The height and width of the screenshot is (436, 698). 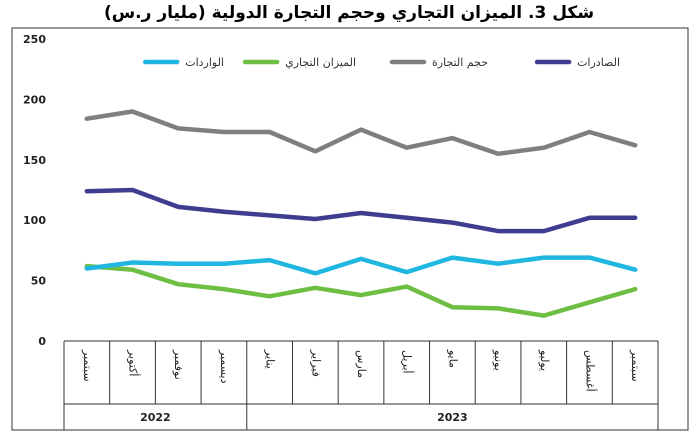 What do you see at coordinates (34, 220) in the screenshot?
I see `y-tick-label: 100` at bounding box center [34, 220].